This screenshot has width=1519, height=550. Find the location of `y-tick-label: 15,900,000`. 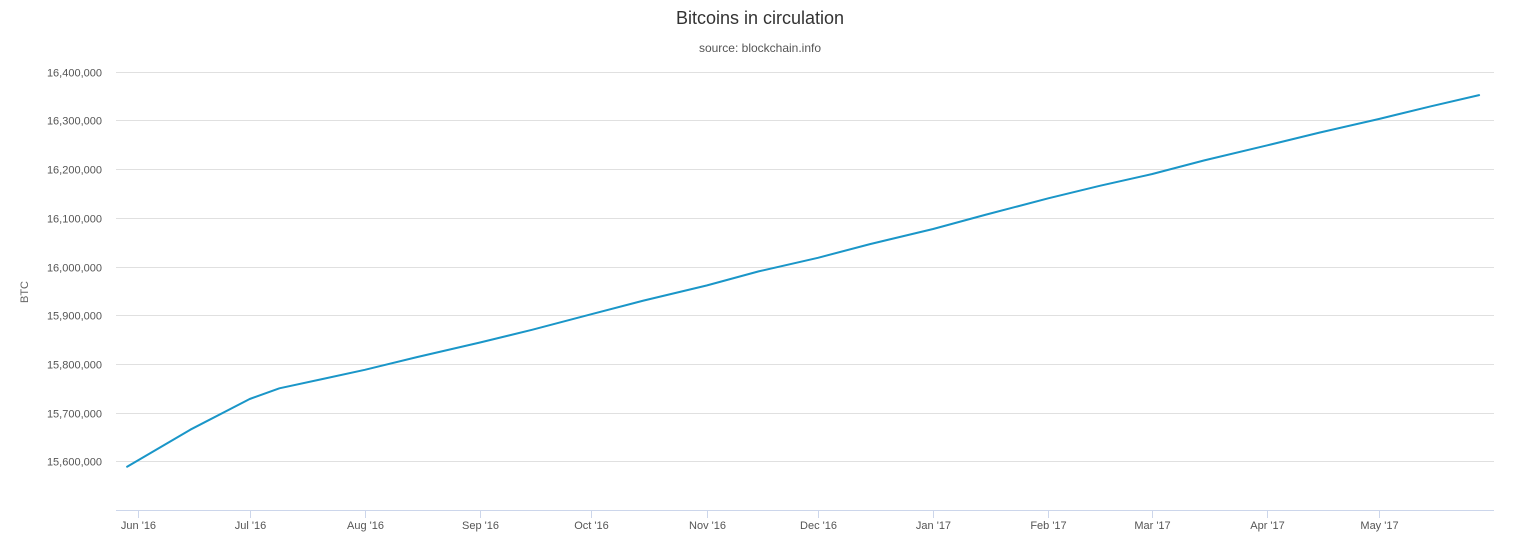

y-tick-label: 15,900,000 is located at coordinates (74, 317).